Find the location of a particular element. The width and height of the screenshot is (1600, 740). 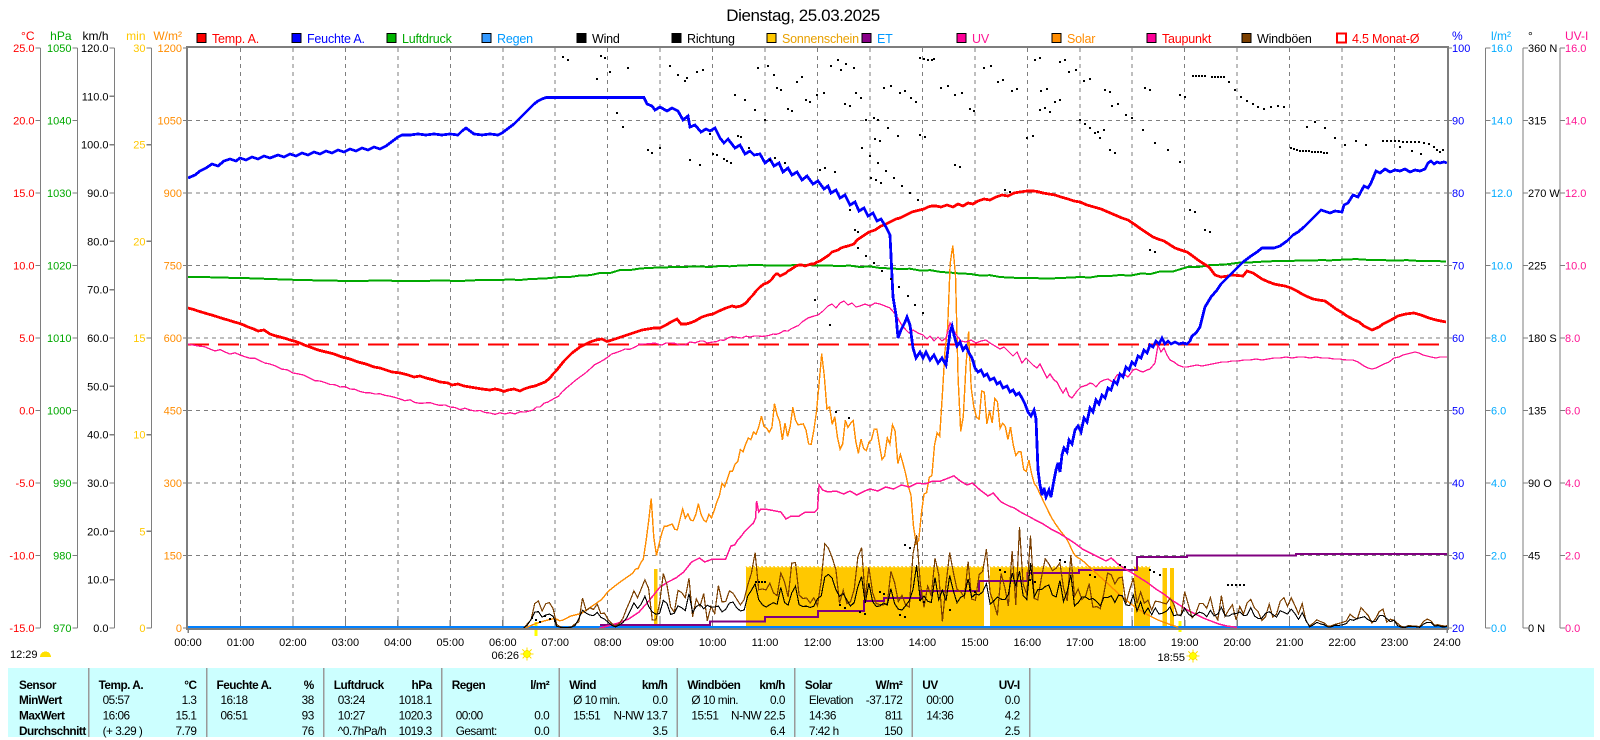

svg-text: ET is located at coordinates (885, 39).